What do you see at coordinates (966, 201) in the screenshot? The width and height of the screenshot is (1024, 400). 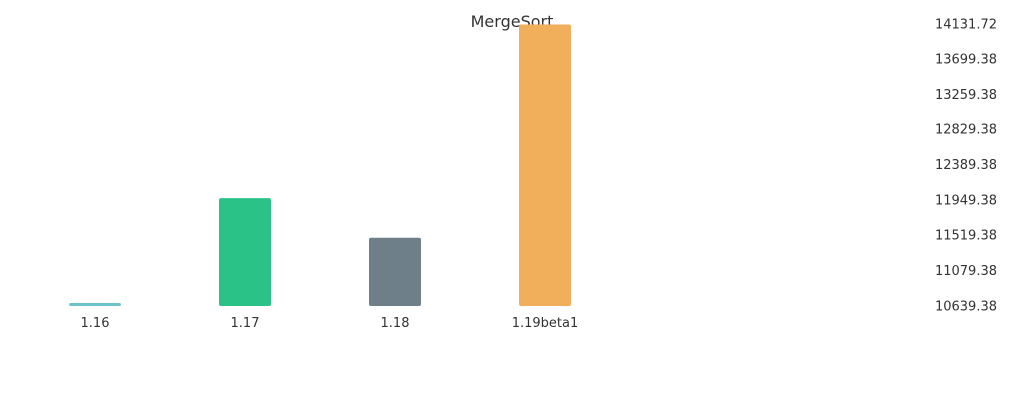 I see `y-tick-label: 11949.38` at bounding box center [966, 201].